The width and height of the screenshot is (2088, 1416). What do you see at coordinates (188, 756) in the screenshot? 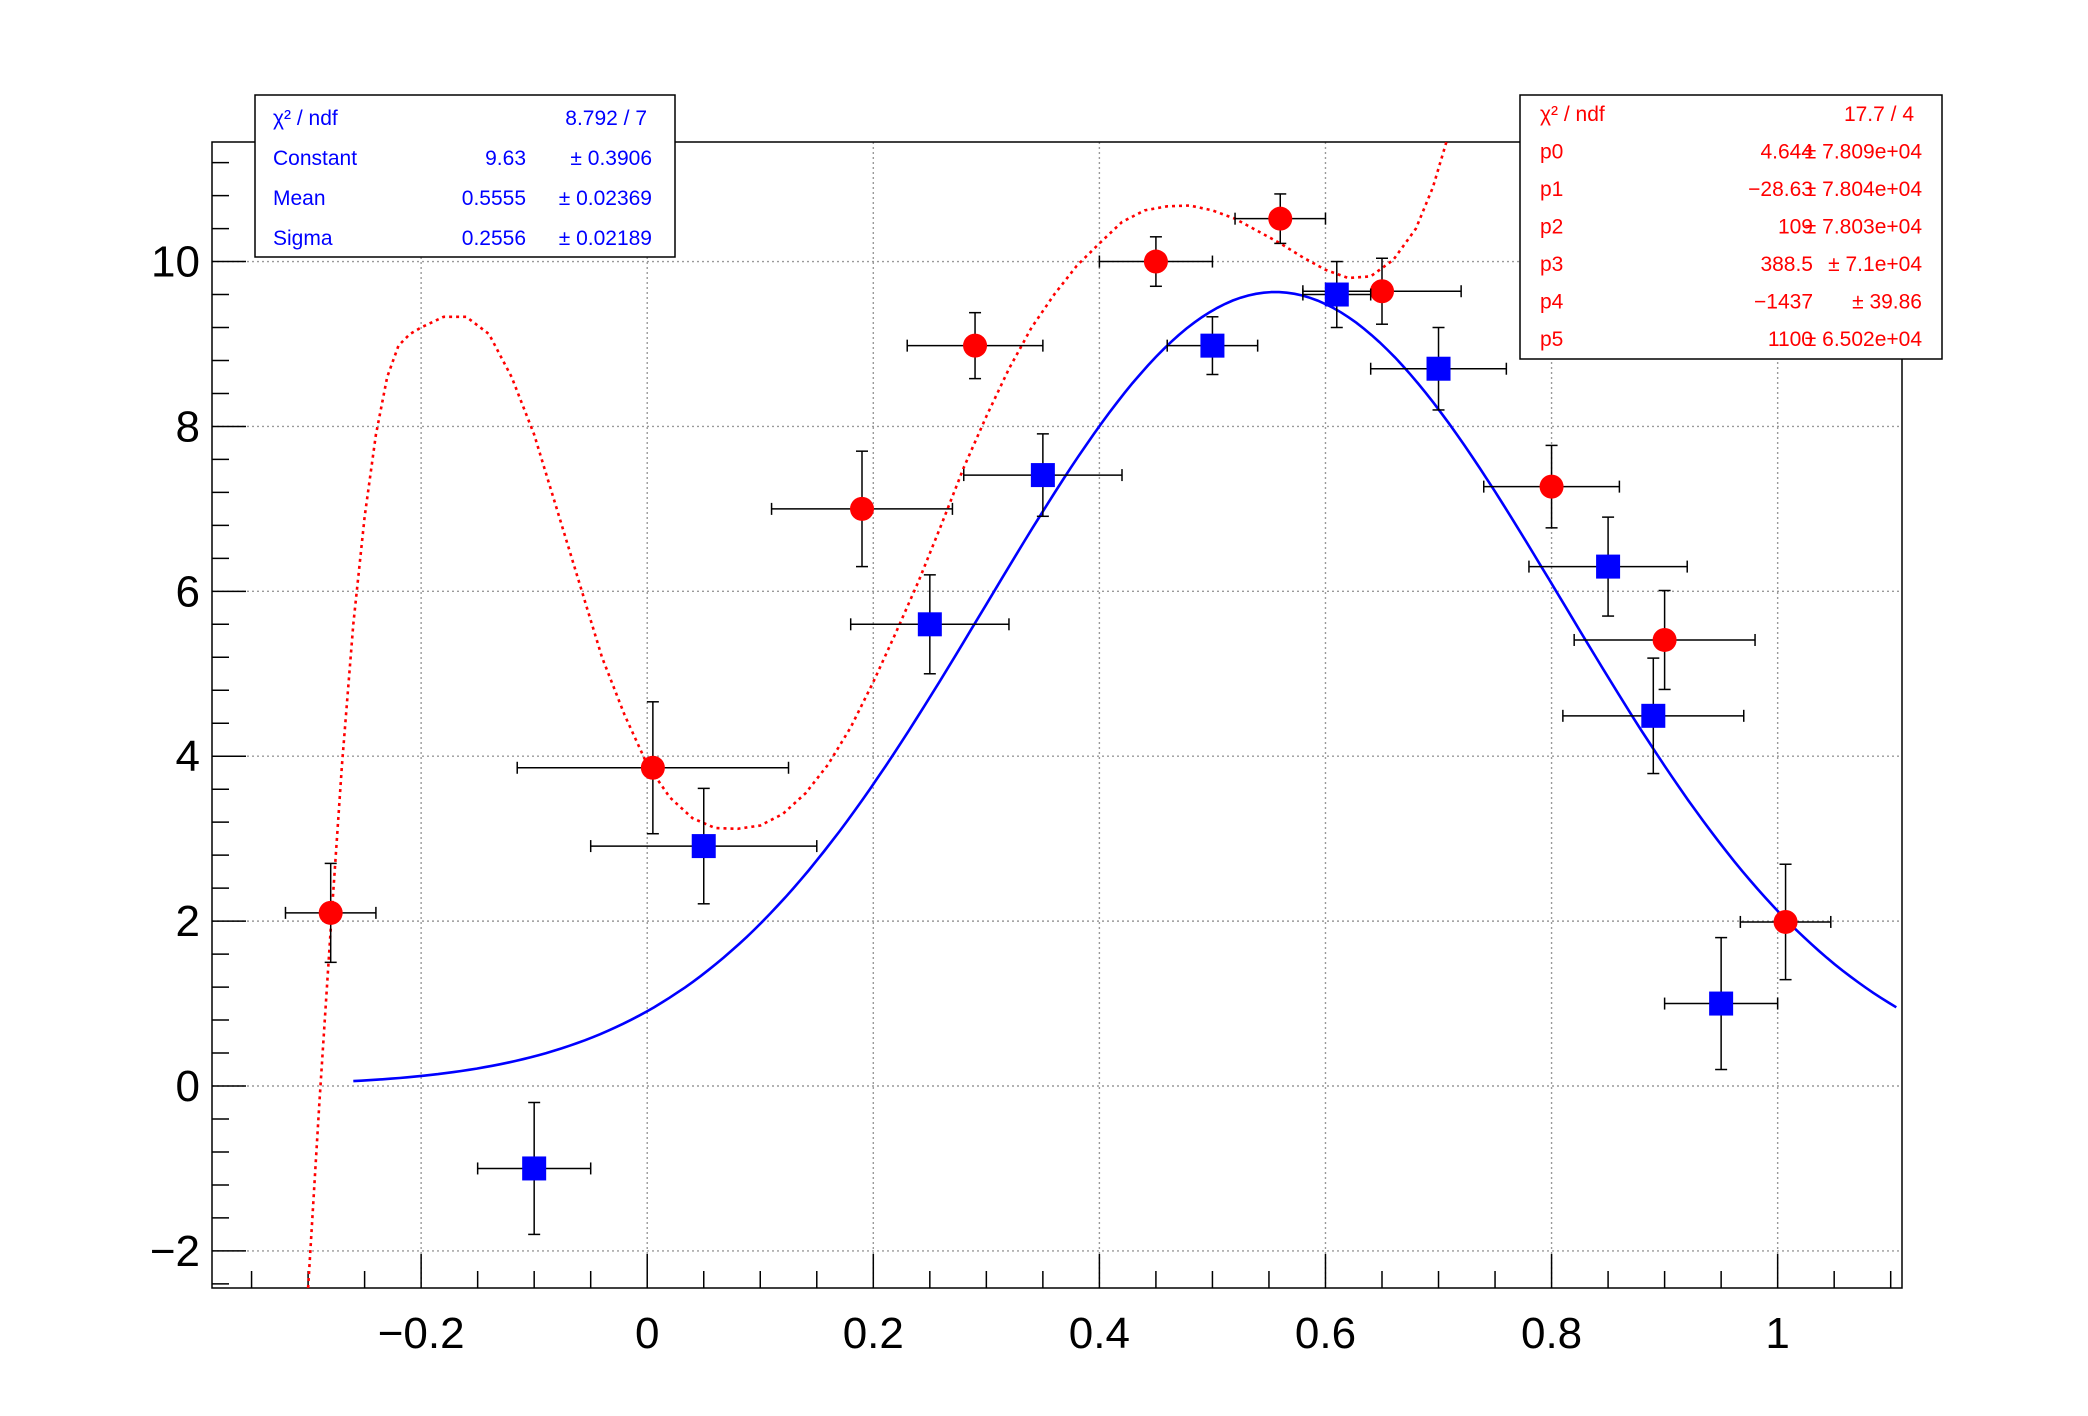
I see `y-tick-label: 4` at bounding box center [188, 756].